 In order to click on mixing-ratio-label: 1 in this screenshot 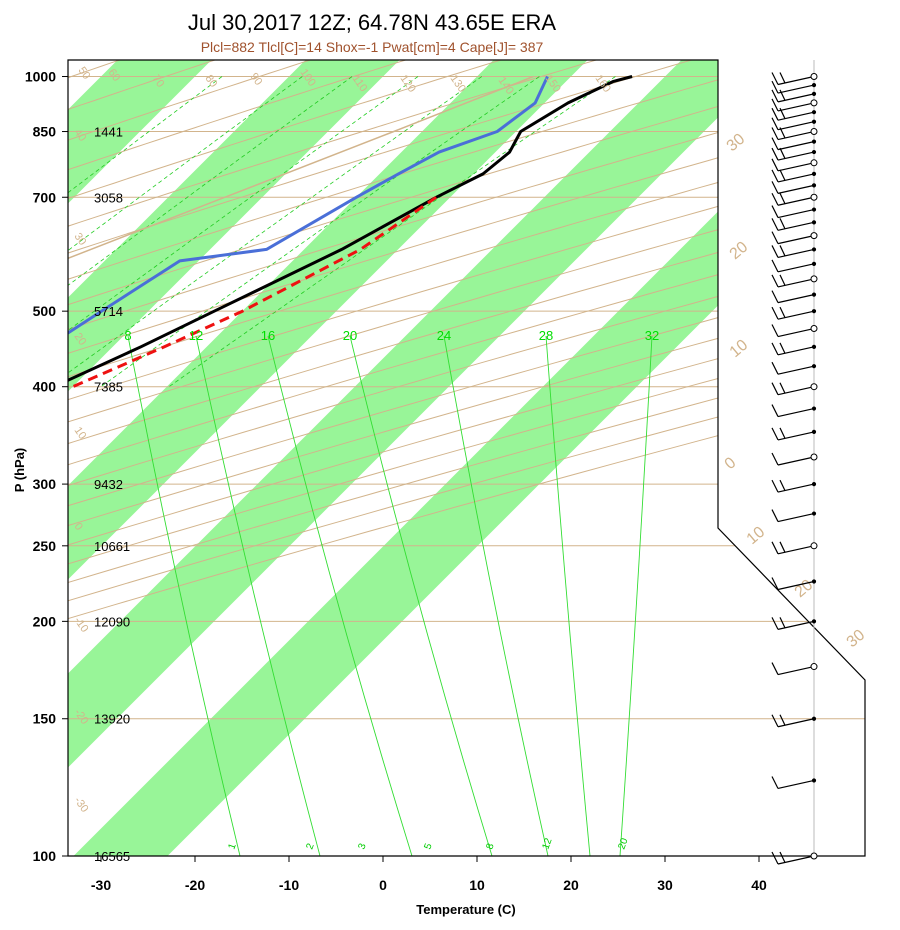, I will do `click(232, 846)`.